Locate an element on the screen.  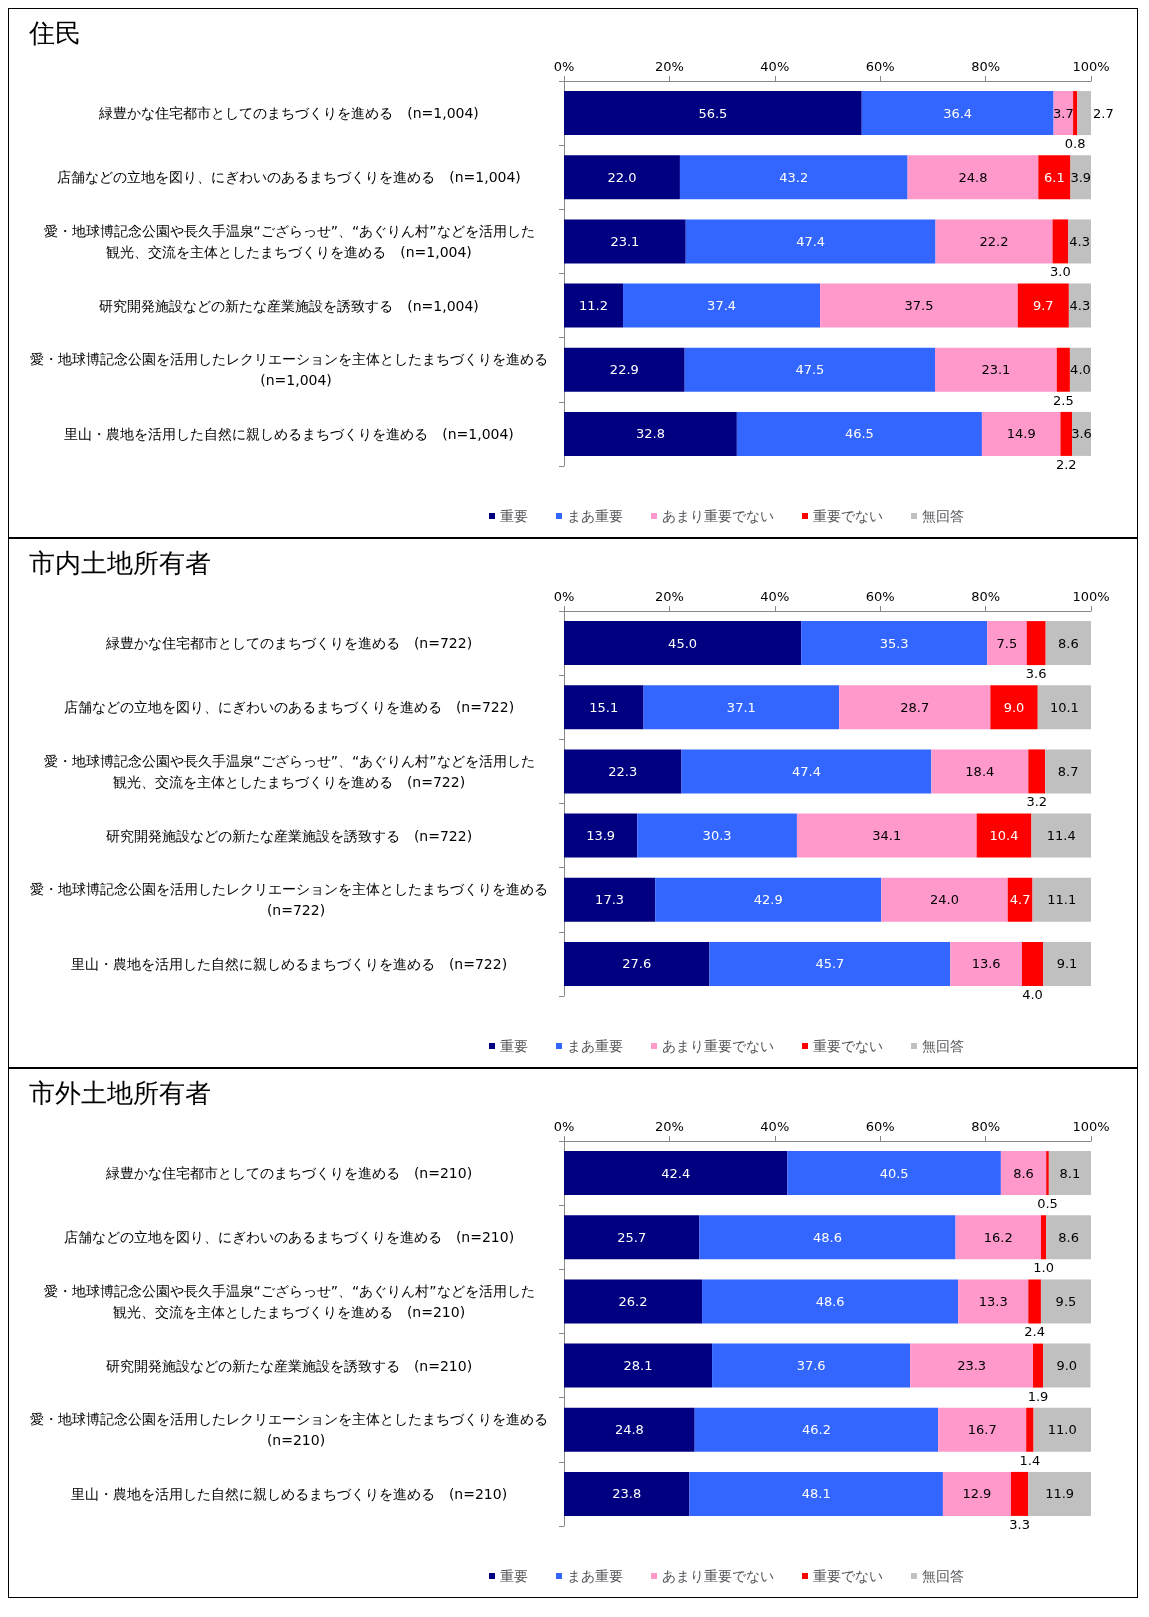
legend-label: 重要 is located at coordinates (514, 516).